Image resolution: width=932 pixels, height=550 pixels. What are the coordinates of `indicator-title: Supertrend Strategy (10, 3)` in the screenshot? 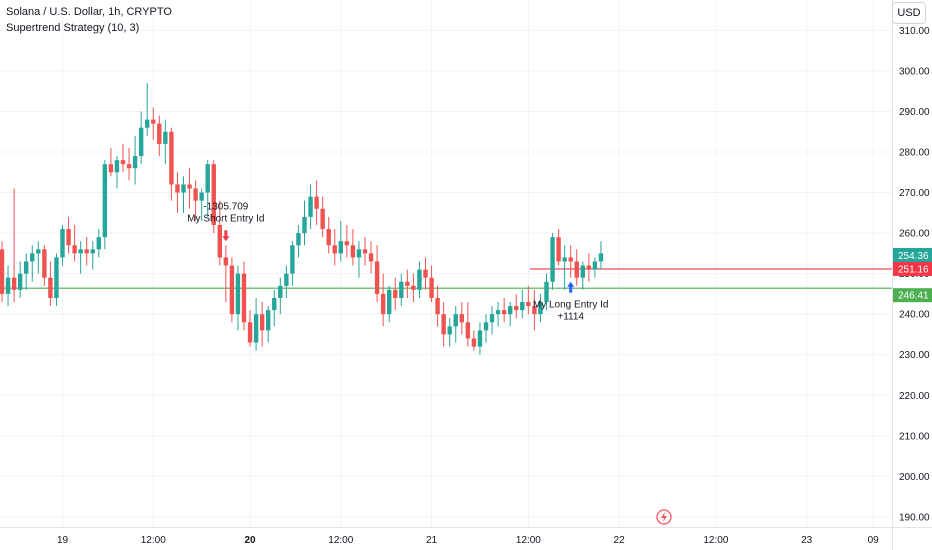 It's located at (73, 28).